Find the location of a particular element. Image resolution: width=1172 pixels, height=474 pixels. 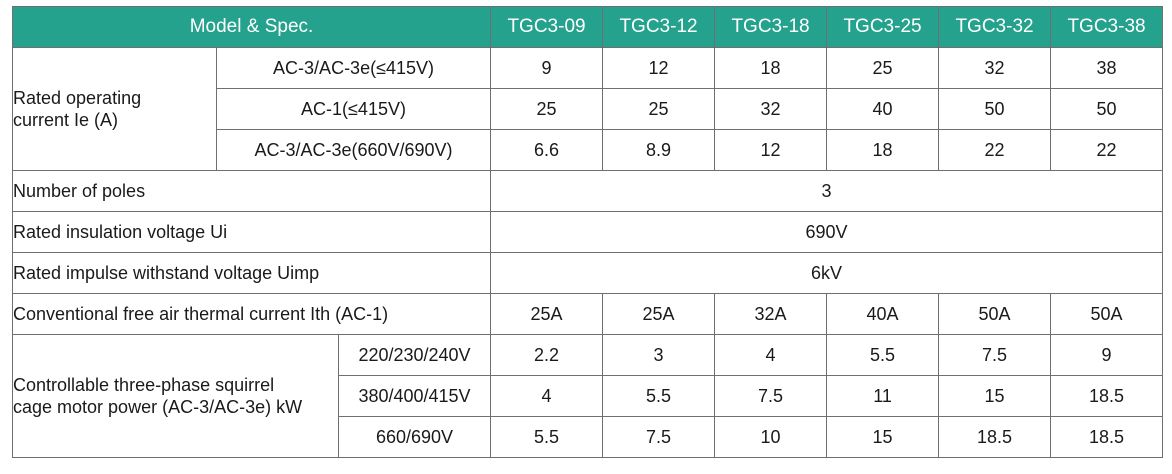

impulse-value: 6kV is located at coordinates (827, 273).